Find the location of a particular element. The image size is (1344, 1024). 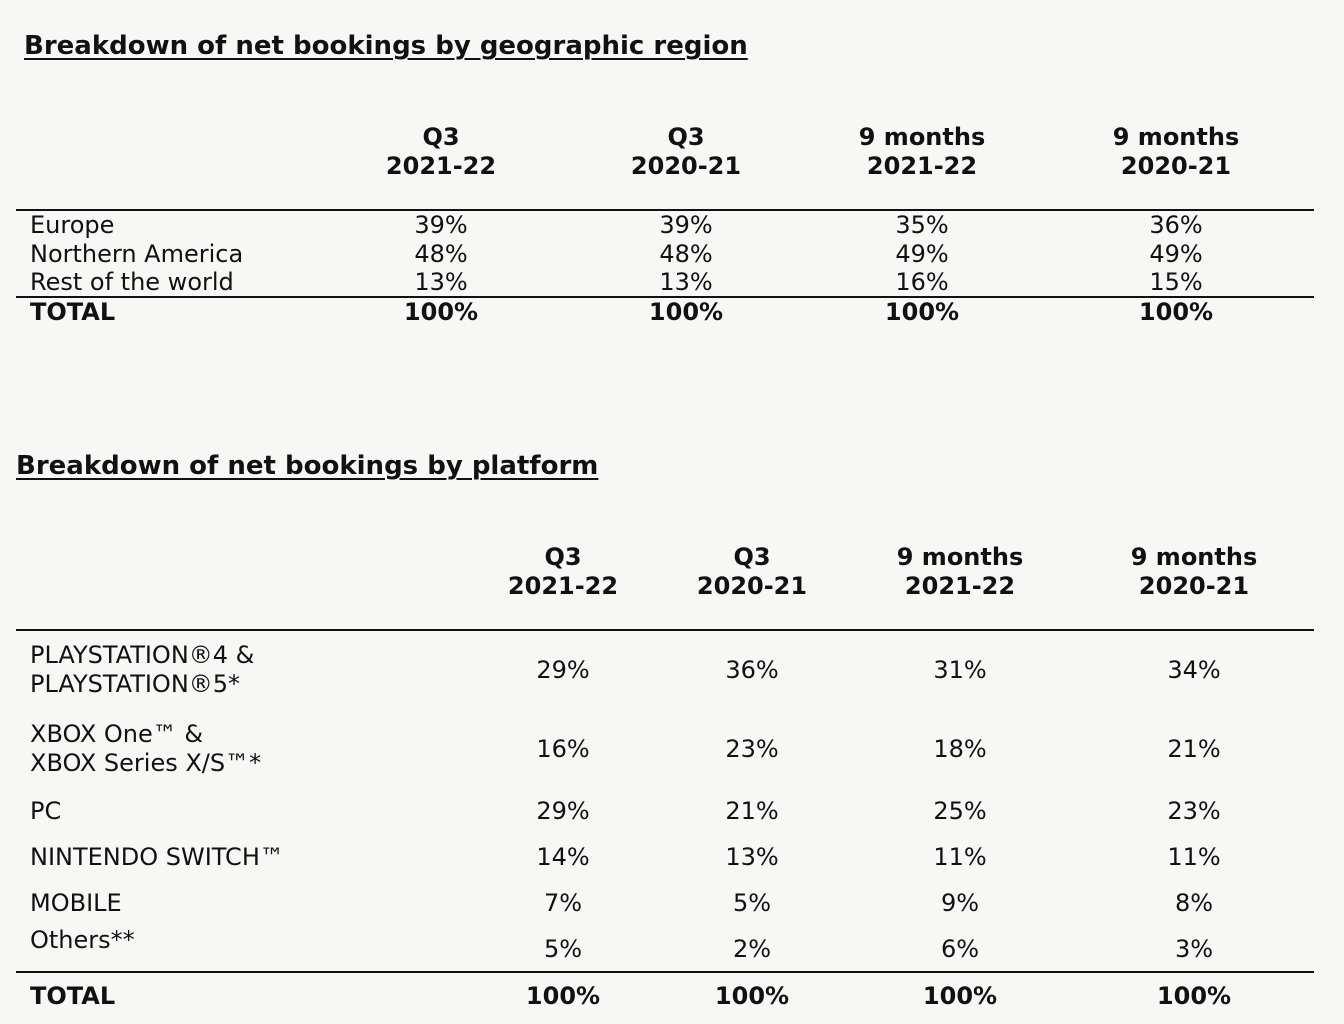

platform-section-title: Breakdown of net bookings by platform is located at coordinates (307, 466).